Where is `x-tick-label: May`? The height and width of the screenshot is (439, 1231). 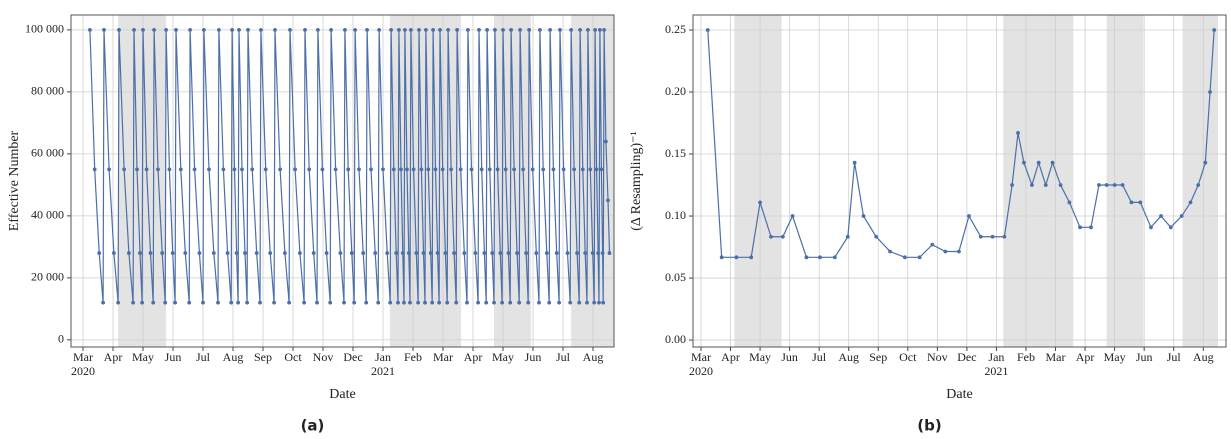
x-tick-label: May is located at coordinates (143, 357).